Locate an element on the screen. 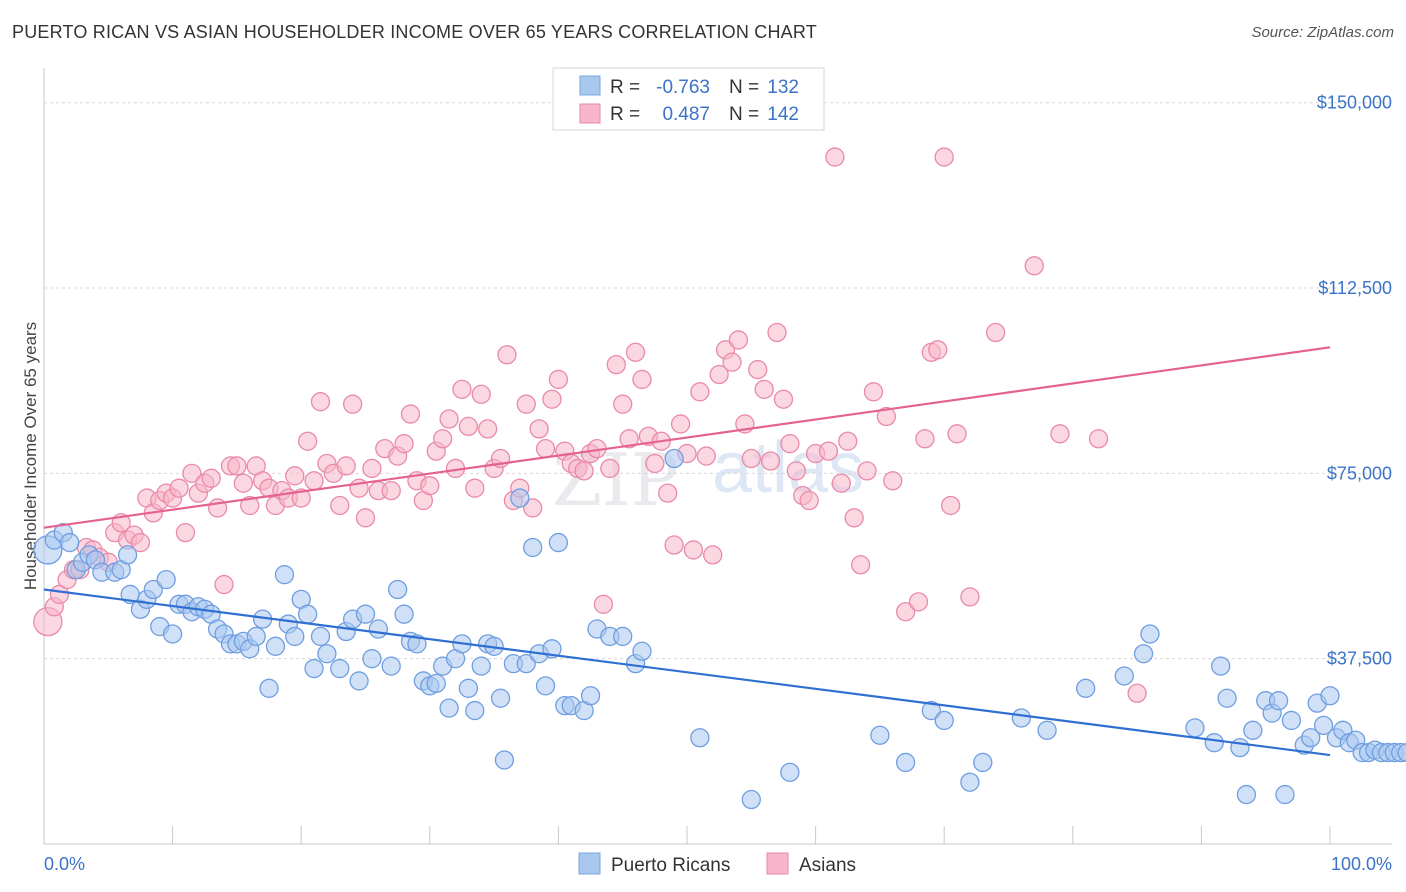 The image size is (1406, 892). series-legend-swatch-pink is located at coordinates (777, 863).